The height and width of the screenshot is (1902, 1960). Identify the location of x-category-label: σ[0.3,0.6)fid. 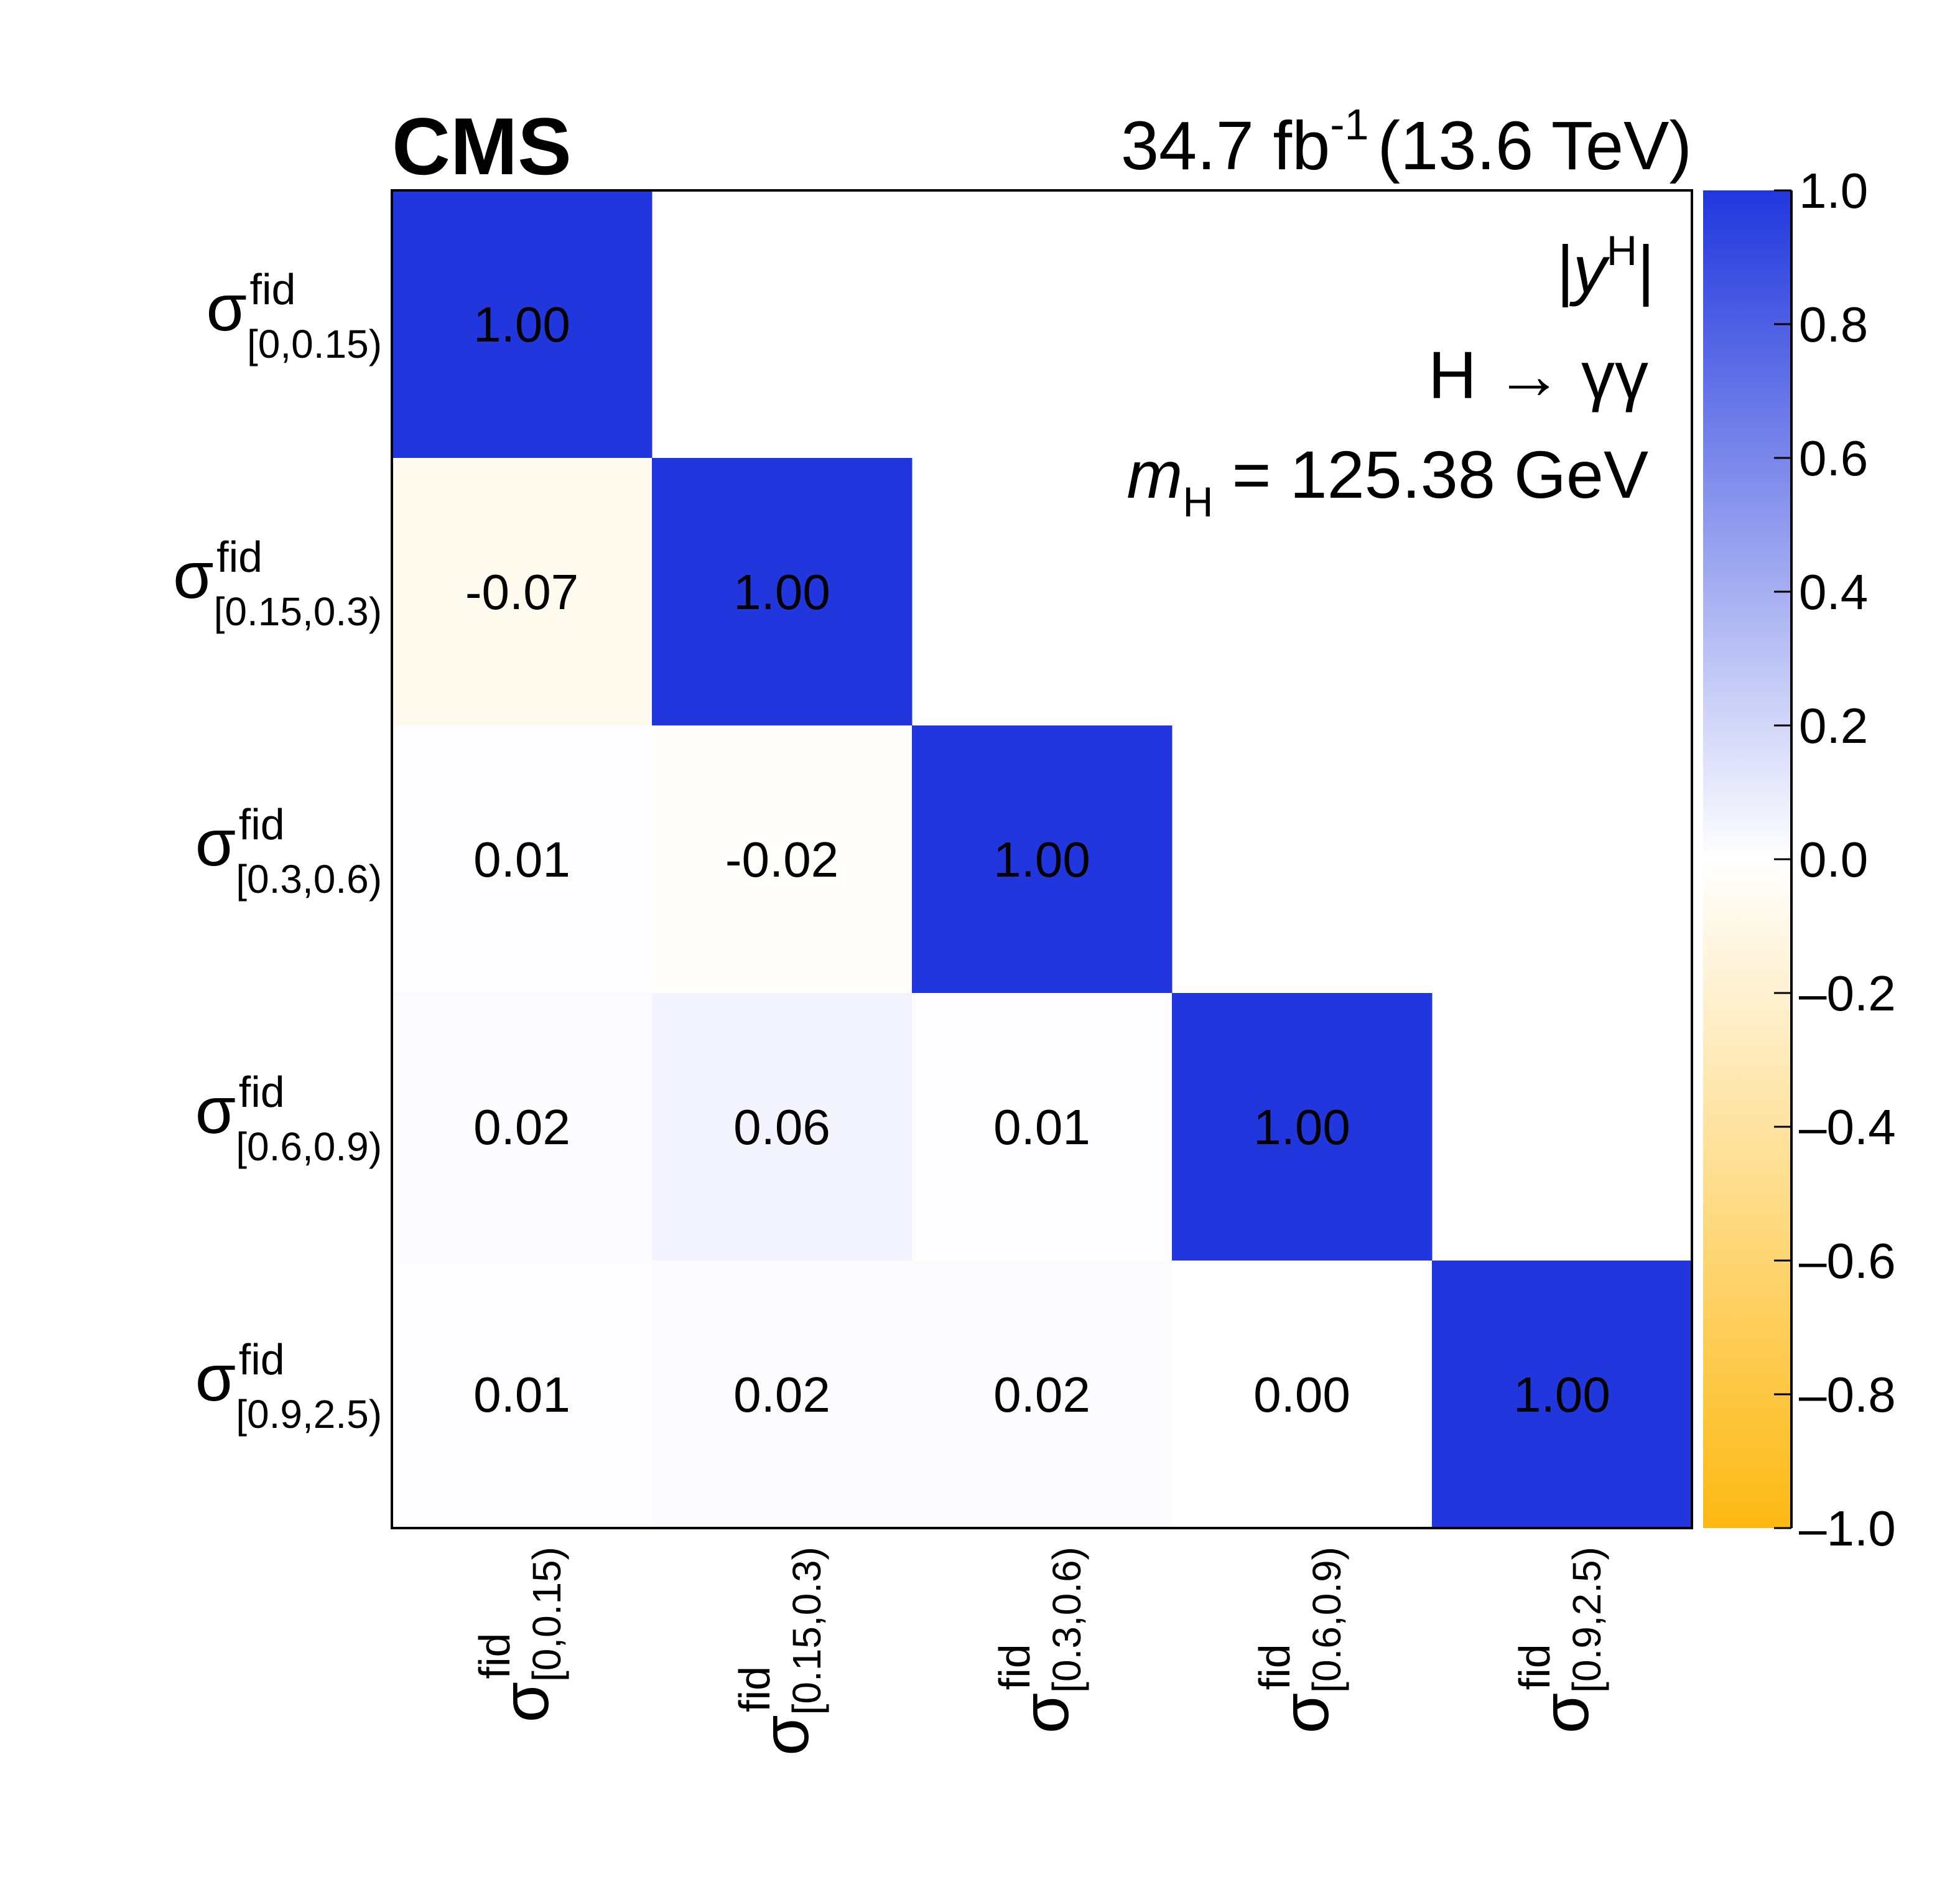
(1039, 1640).